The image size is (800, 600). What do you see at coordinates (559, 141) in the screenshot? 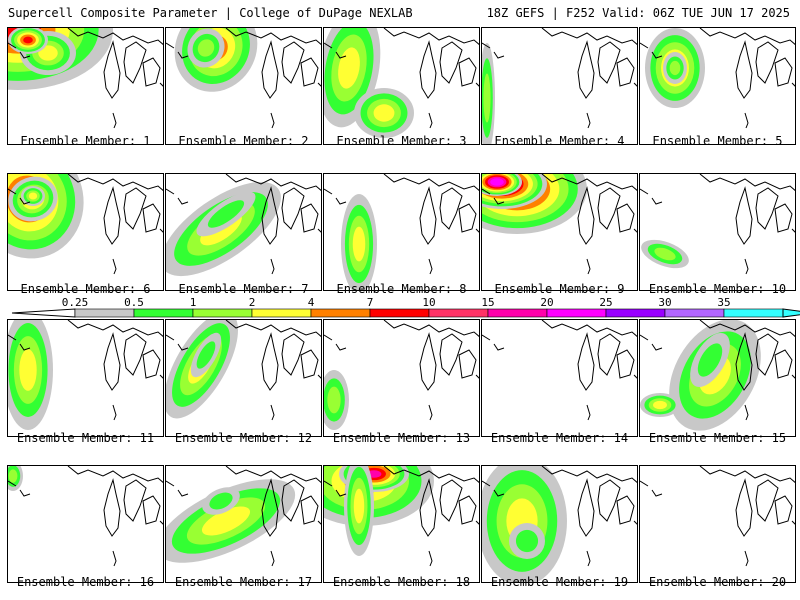
I see `ensemble-member-label: Ensemble Member: 4` at bounding box center [559, 141].